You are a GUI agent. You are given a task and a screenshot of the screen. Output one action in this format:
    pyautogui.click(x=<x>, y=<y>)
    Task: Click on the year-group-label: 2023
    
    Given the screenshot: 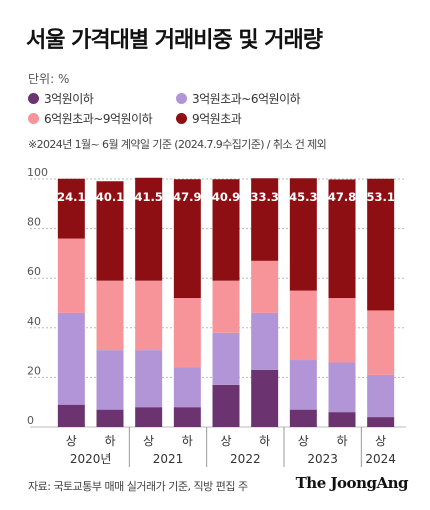 What is the action you would take?
    pyautogui.click(x=322, y=459)
    